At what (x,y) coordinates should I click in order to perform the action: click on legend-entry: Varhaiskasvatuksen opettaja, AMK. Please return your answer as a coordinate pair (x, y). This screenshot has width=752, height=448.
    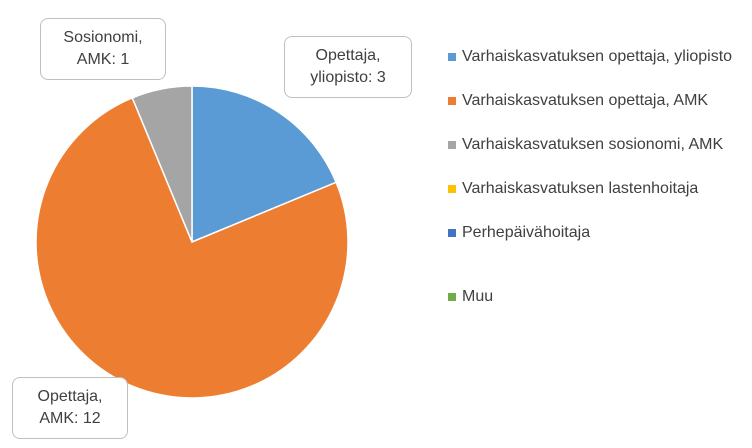
    Looking at the image, I should click on (598, 101).